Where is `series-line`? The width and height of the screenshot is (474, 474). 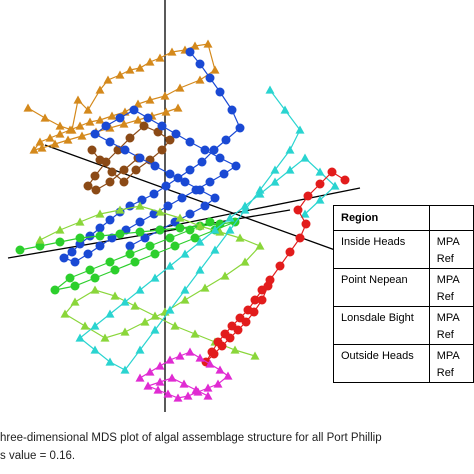
series-line is located at coordinates (121, 97).